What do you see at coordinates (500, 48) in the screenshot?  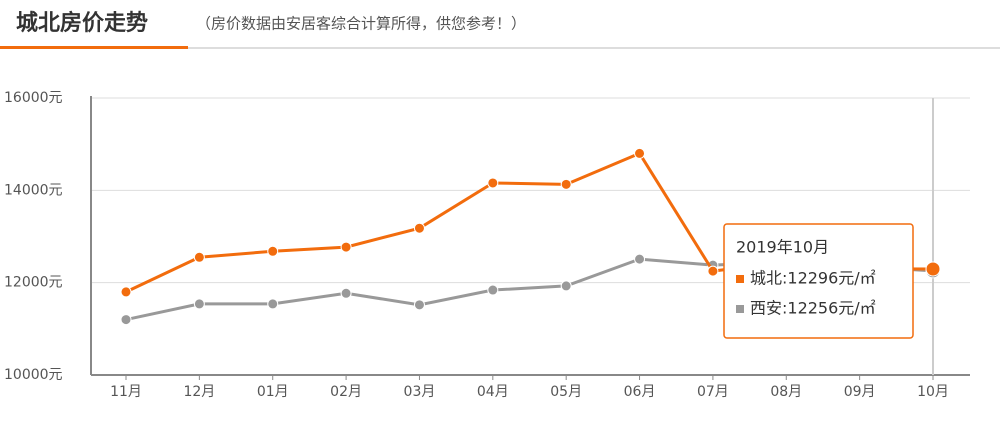 I see `header-divider` at bounding box center [500, 48].